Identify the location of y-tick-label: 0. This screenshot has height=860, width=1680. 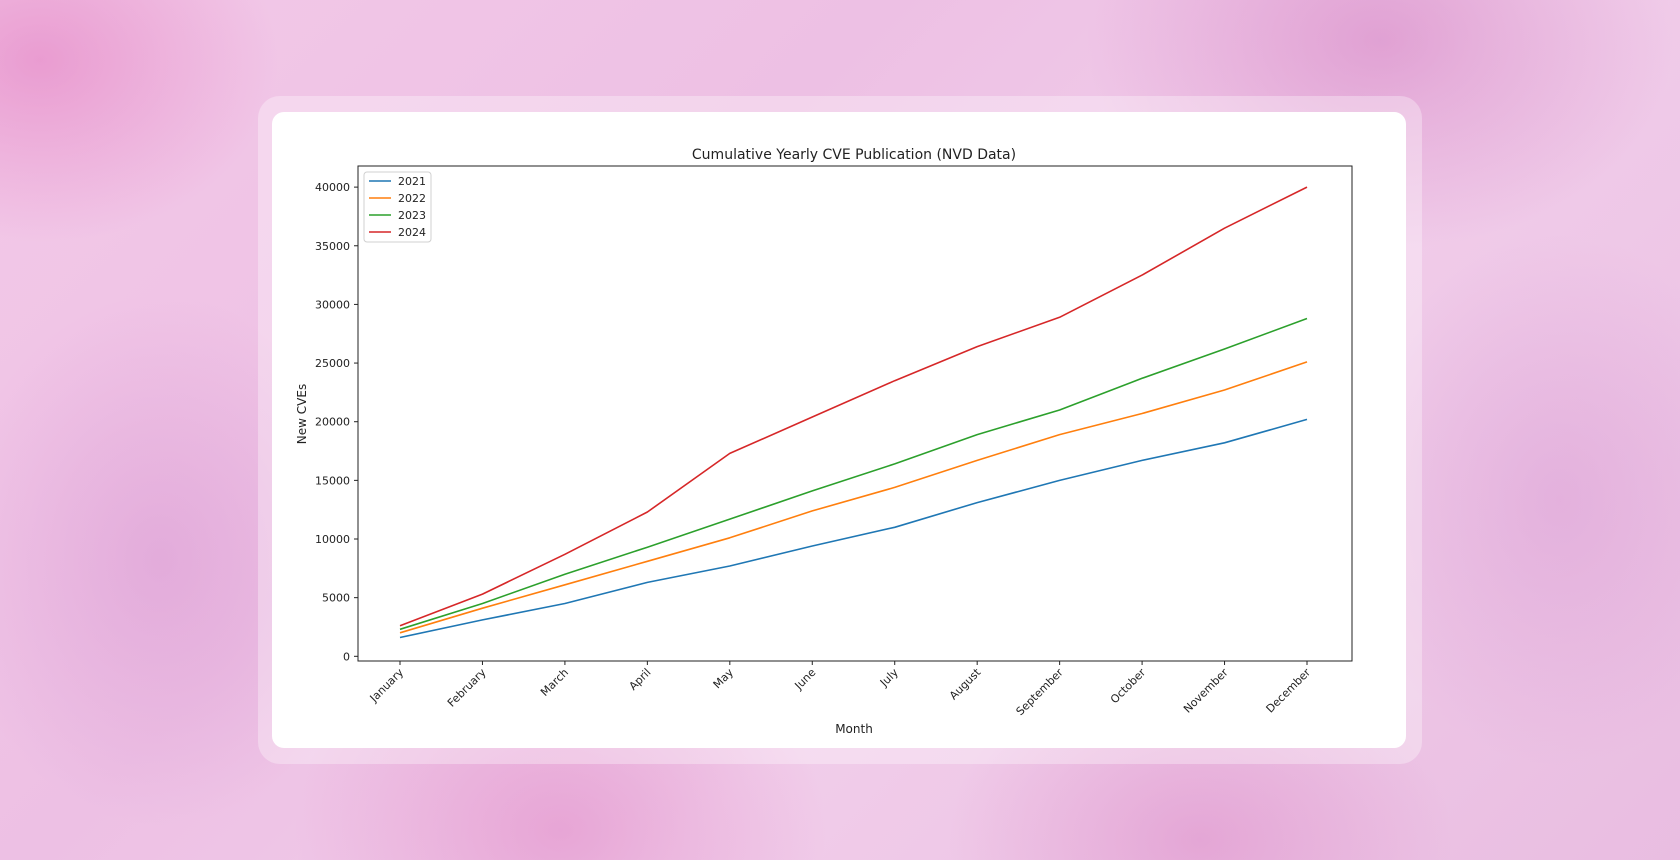
(346, 656).